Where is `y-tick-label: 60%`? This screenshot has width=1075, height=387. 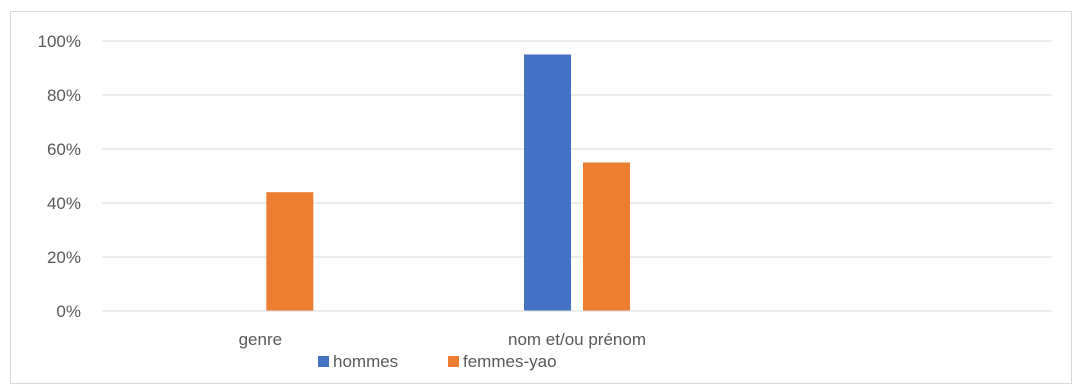
y-tick-label: 60% is located at coordinates (64, 149).